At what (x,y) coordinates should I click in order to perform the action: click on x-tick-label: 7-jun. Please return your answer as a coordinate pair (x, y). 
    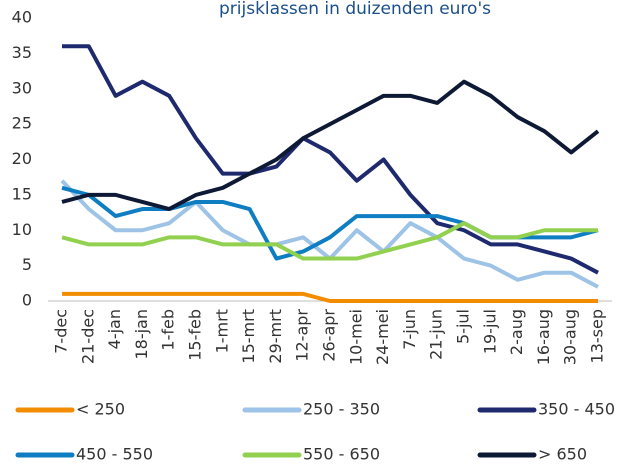
    Looking at the image, I should click on (409, 329).